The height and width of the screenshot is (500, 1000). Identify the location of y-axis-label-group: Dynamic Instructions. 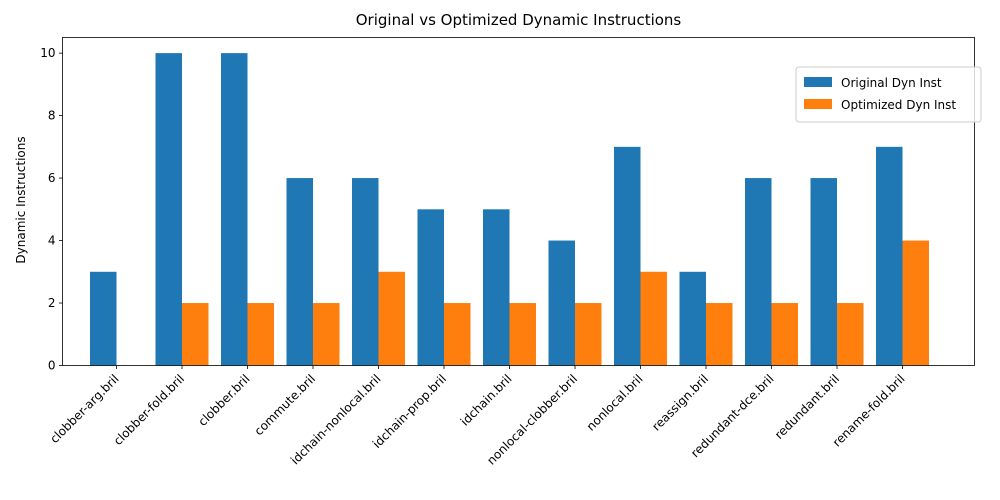
(21, 199).